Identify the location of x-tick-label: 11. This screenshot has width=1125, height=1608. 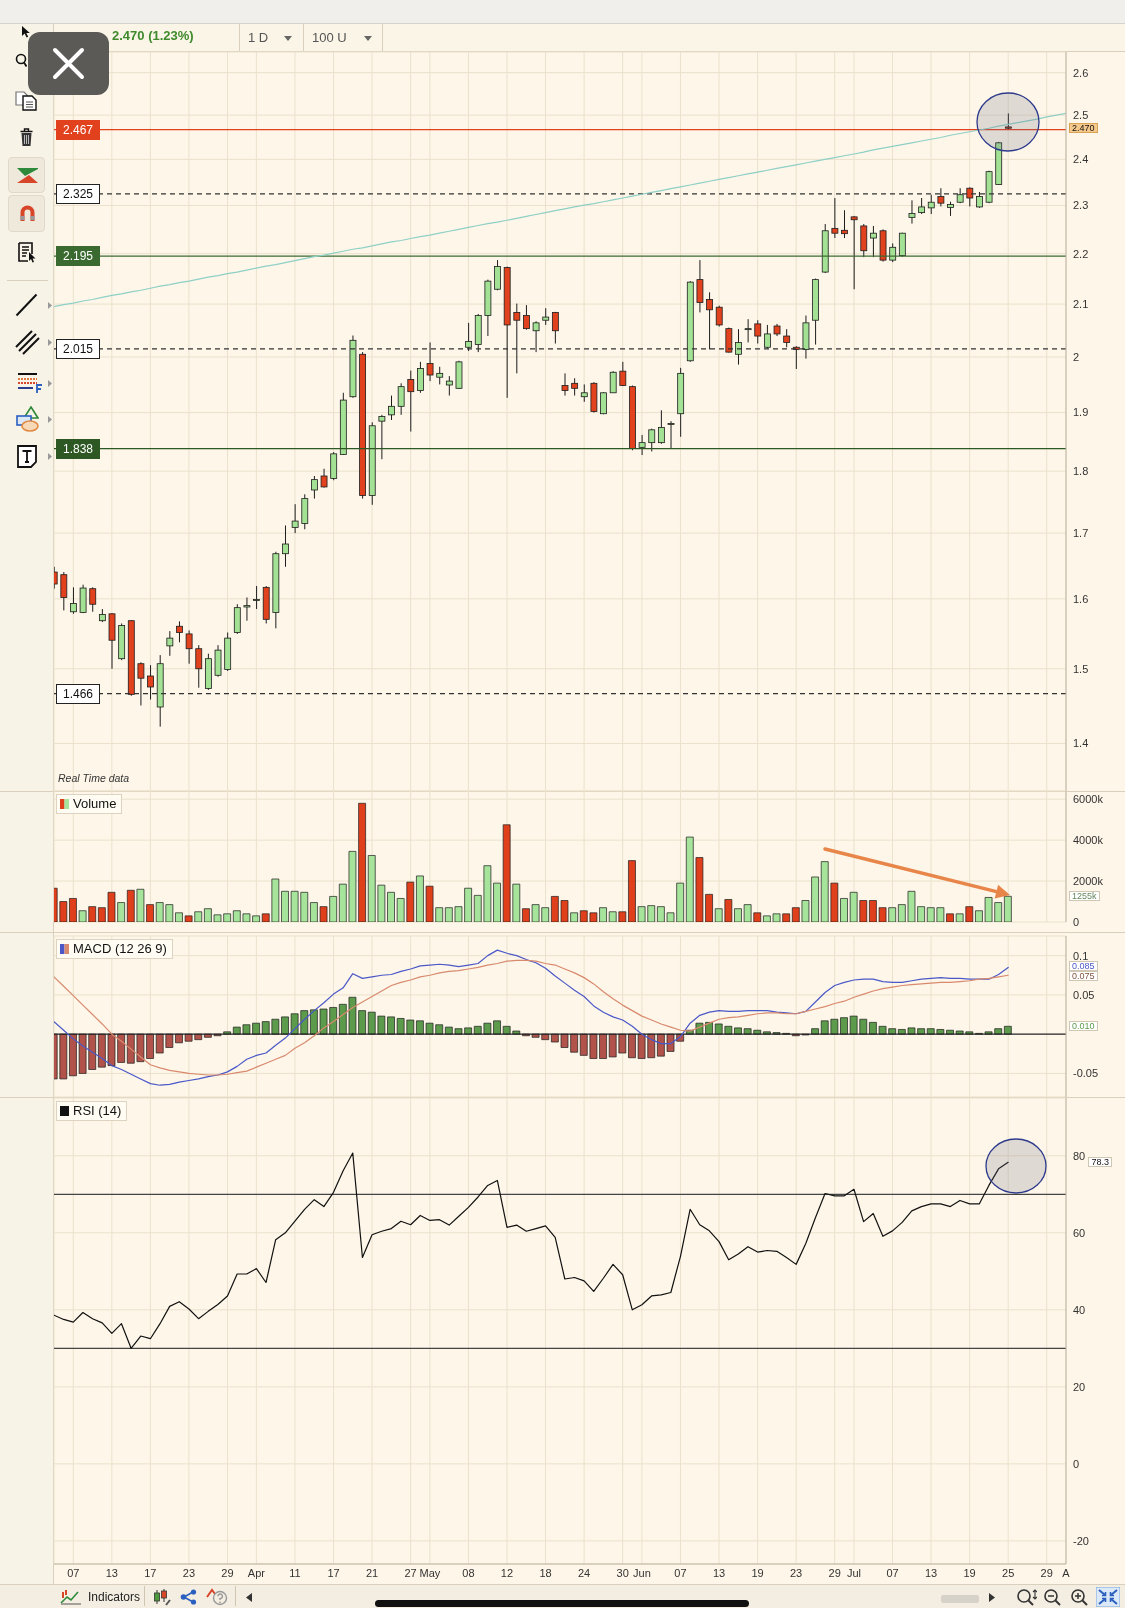
(295, 1572).